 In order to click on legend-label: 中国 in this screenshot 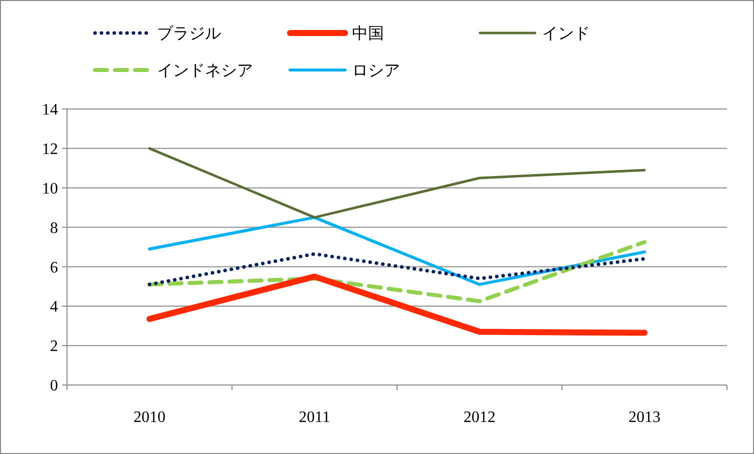, I will do `click(368, 33)`.